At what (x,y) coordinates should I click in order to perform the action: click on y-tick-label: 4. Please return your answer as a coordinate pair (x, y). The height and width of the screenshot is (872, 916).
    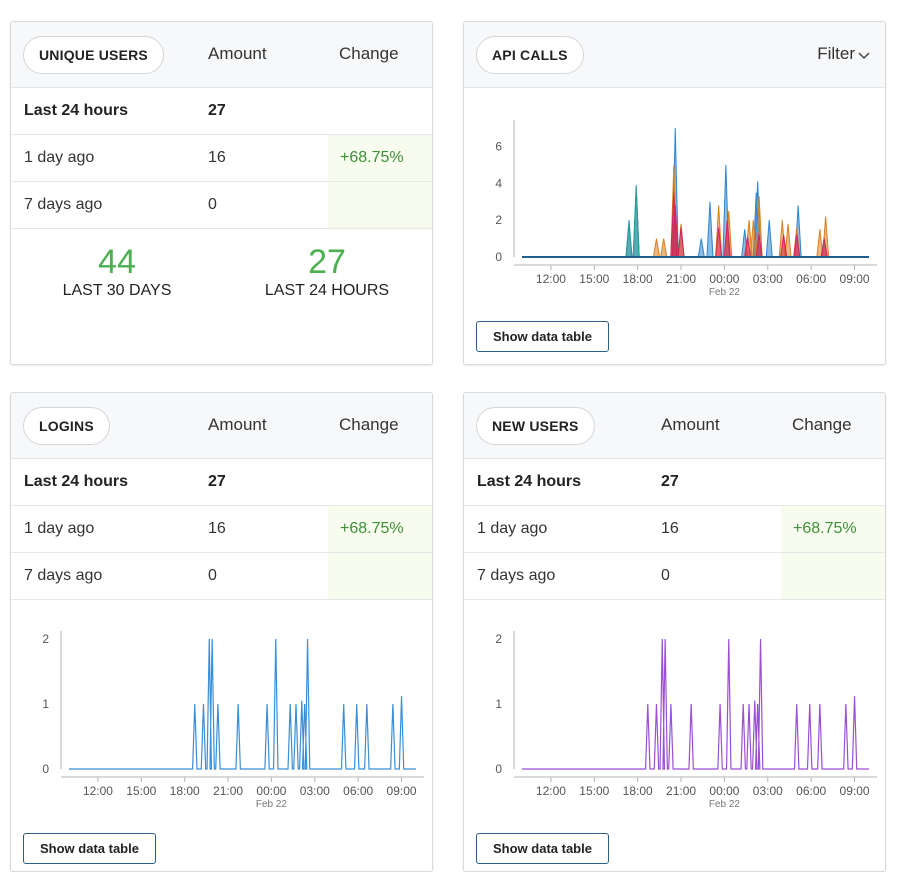
    Looking at the image, I should click on (498, 183).